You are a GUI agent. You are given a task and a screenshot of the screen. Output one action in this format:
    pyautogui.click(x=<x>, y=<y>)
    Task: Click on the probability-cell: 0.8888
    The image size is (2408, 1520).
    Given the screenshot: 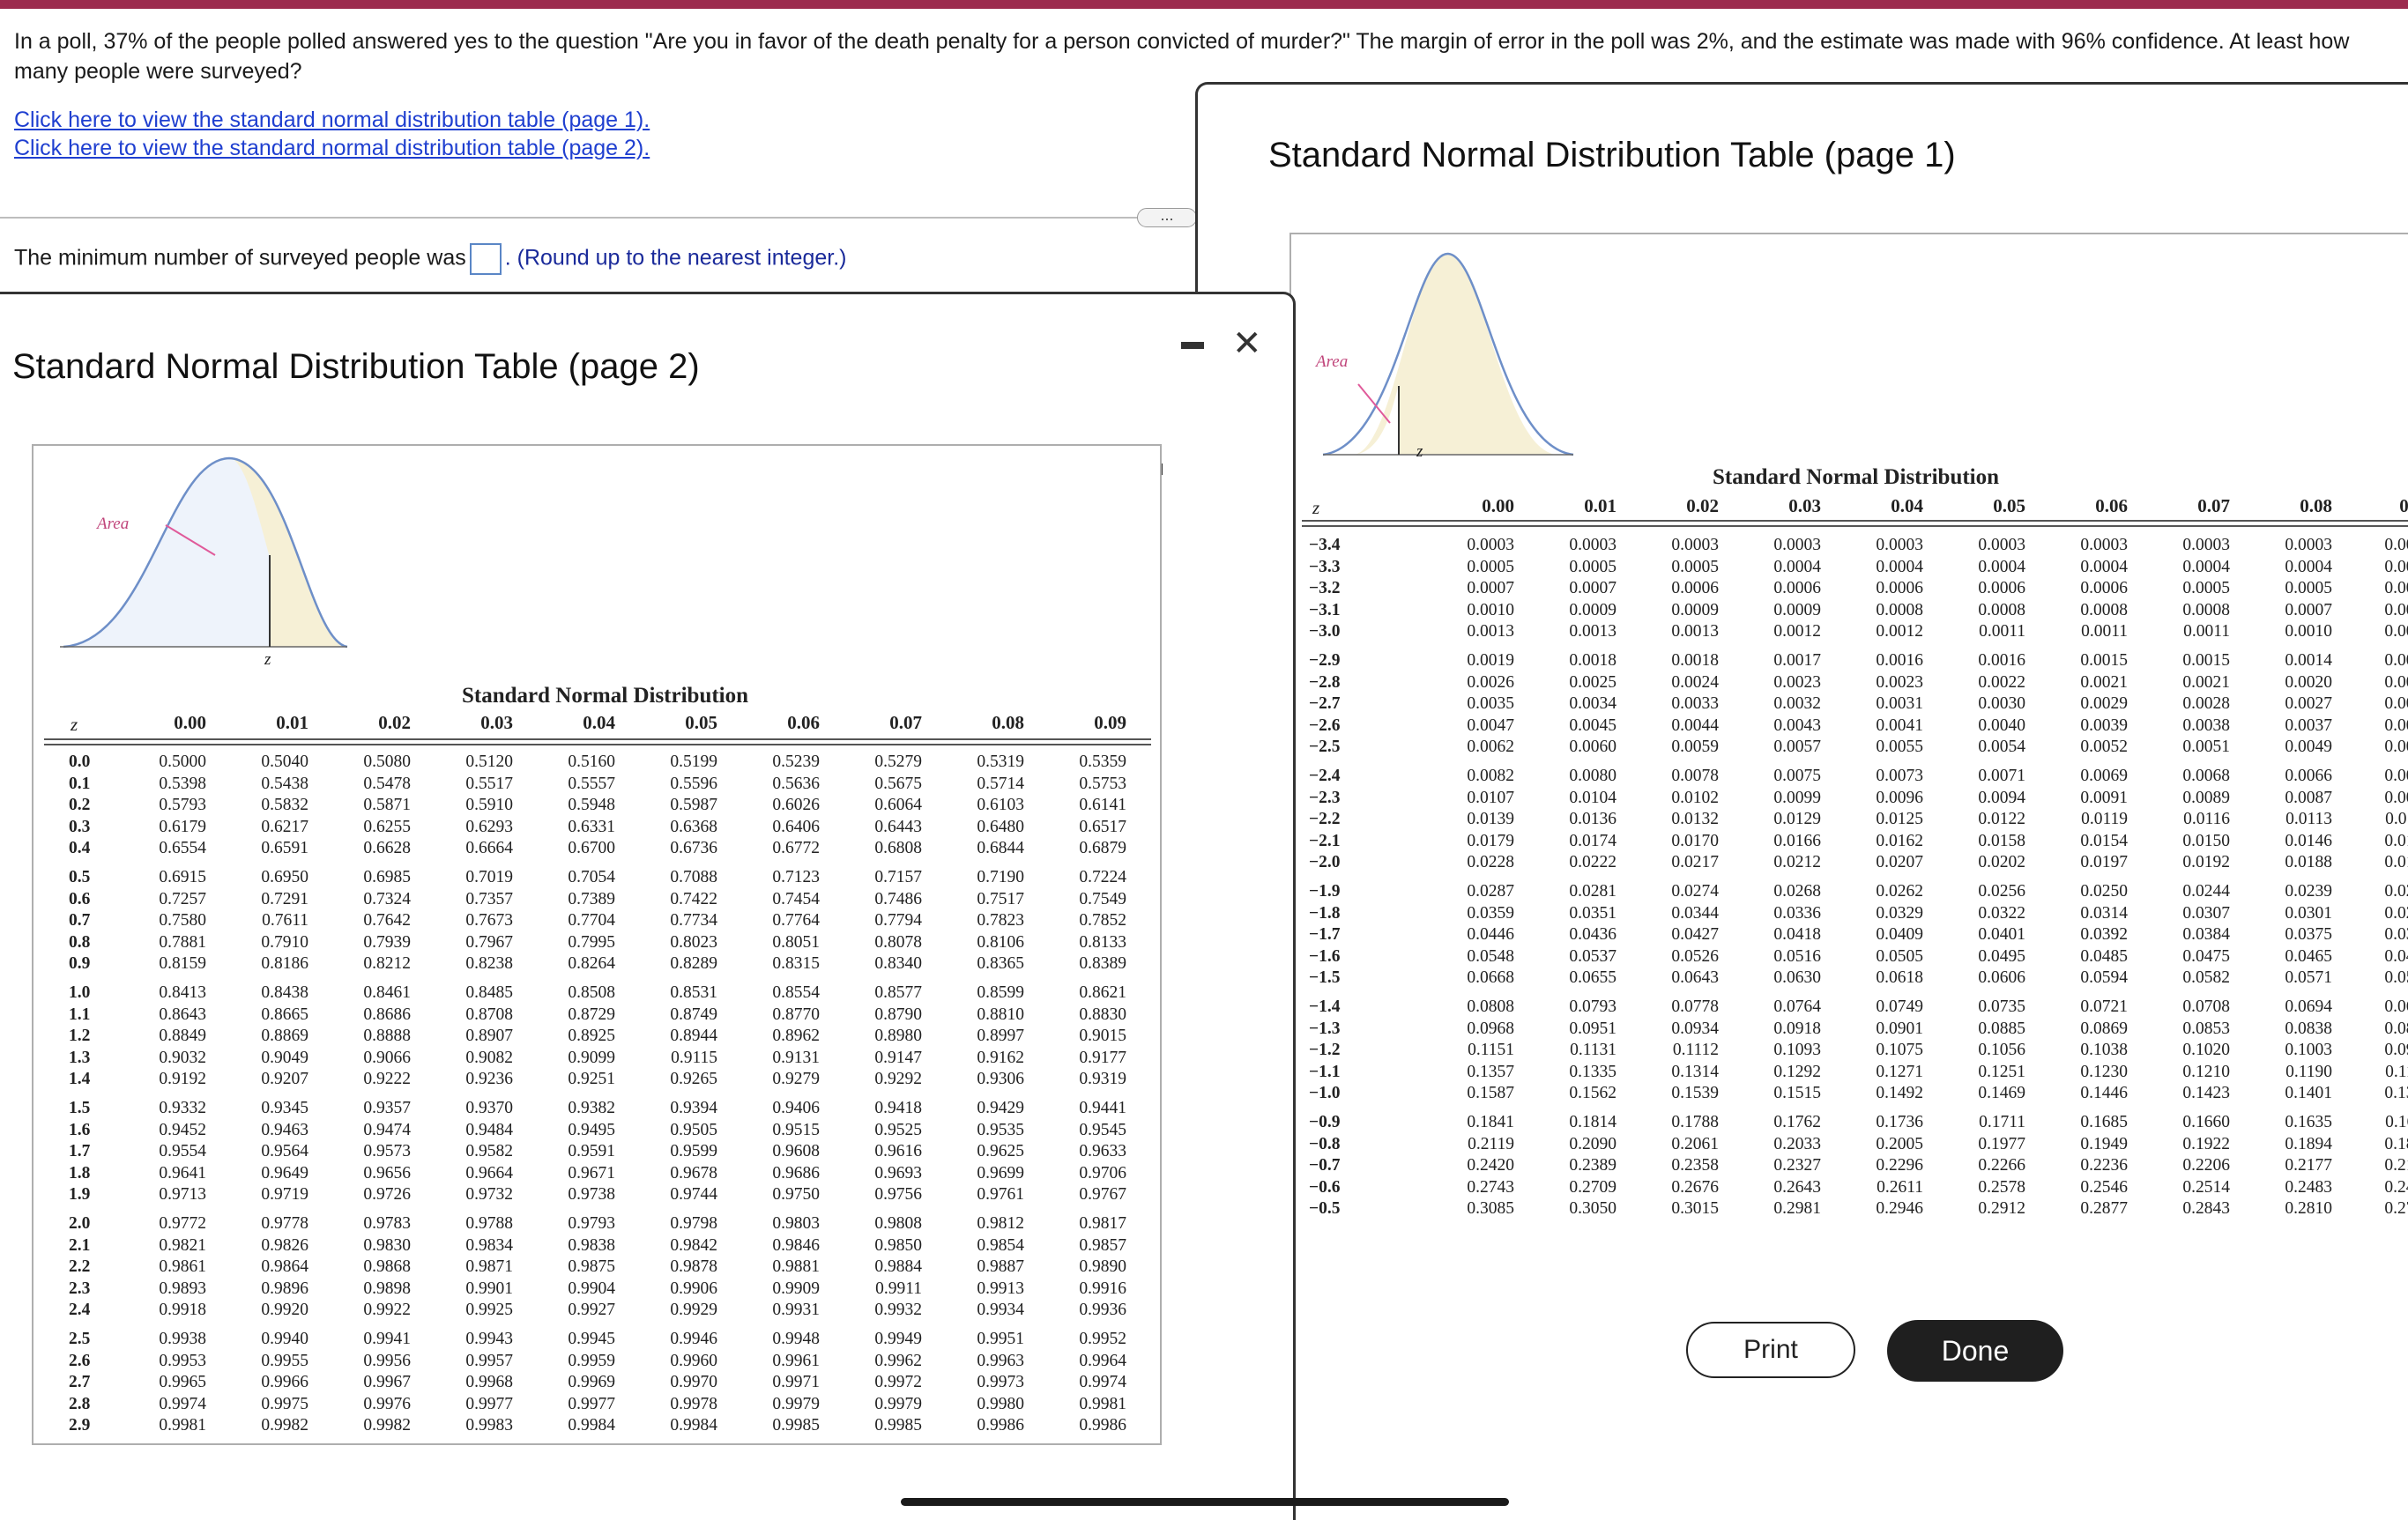 What is the action you would take?
    pyautogui.click(x=387, y=1036)
    